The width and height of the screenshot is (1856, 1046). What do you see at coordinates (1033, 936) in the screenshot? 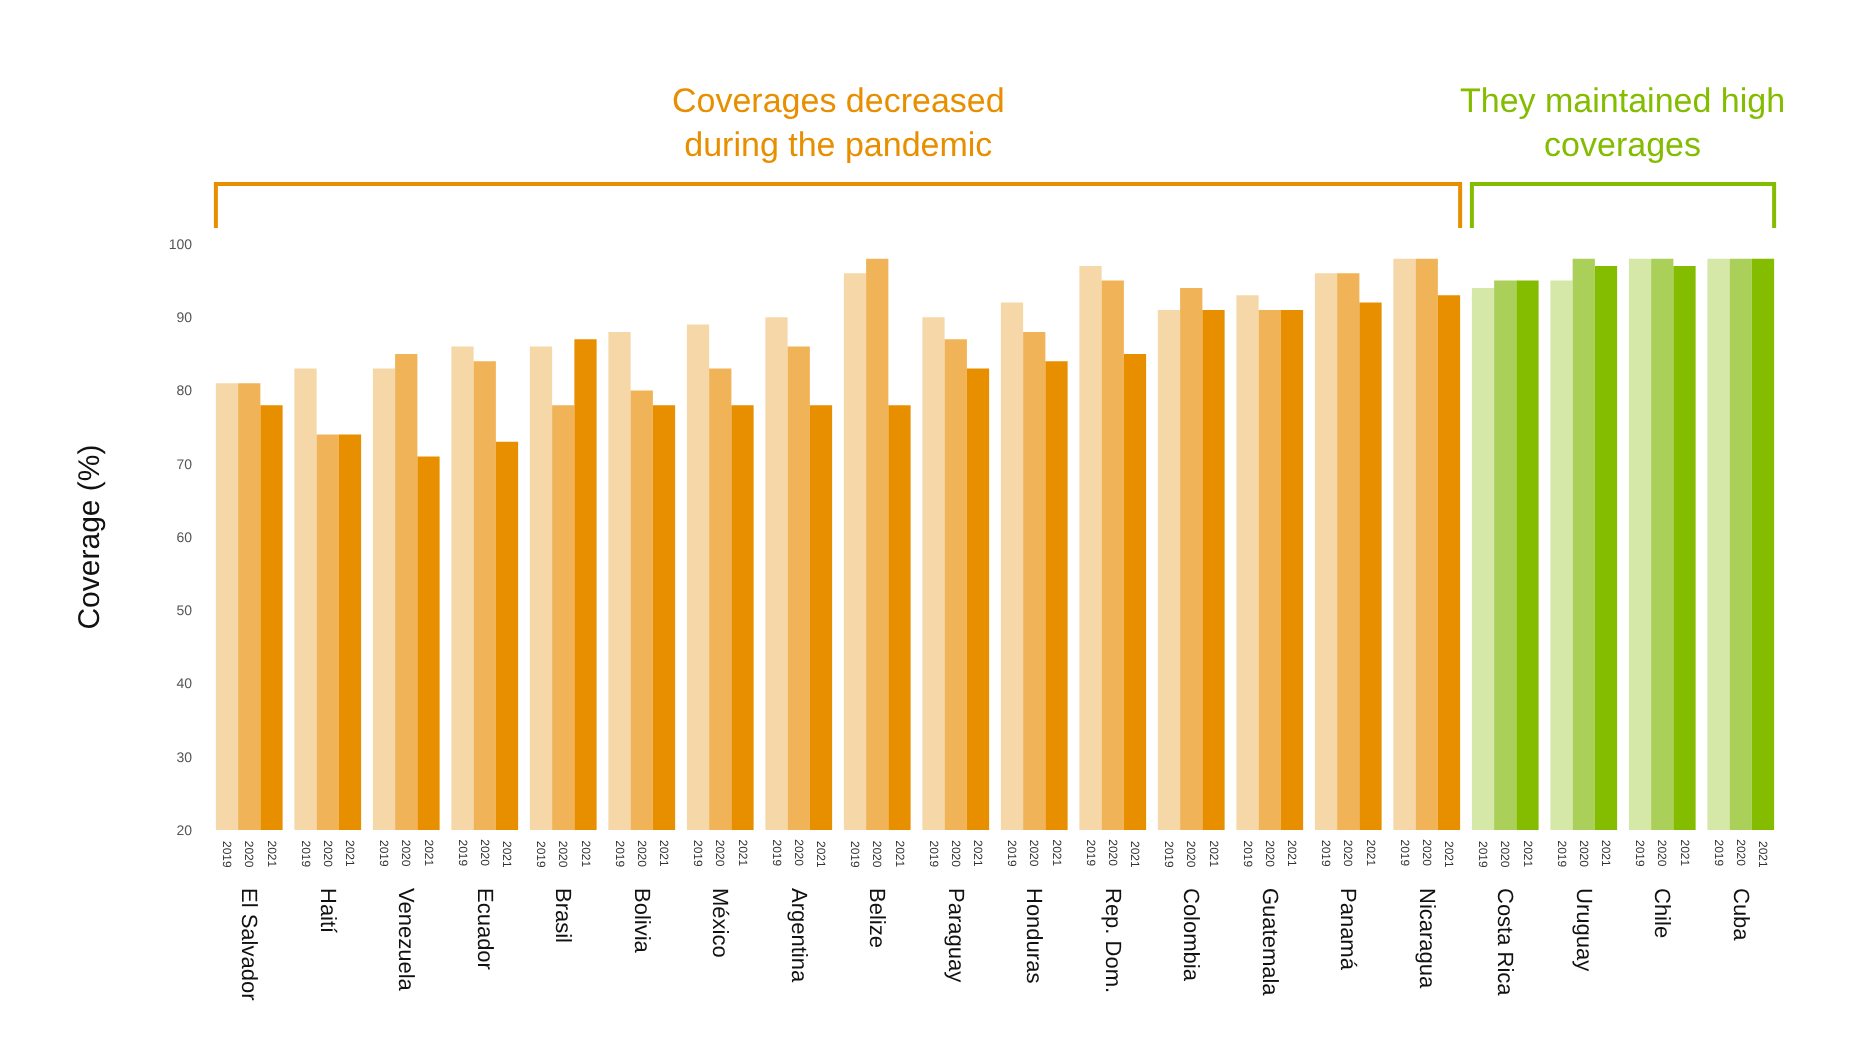
I see `x-tick-label: Honduras` at bounding box center [1033, 936].